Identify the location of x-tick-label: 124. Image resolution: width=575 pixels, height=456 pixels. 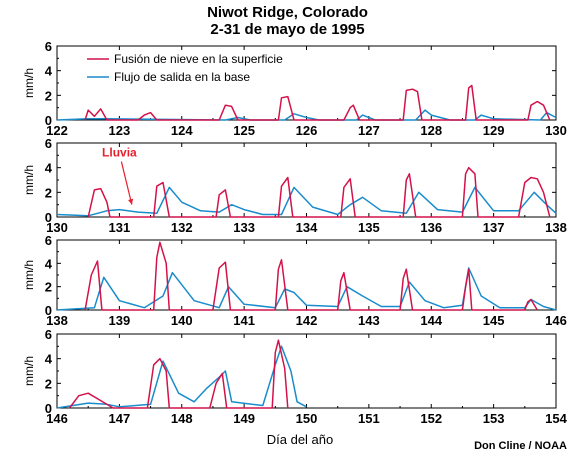
(182, 130).